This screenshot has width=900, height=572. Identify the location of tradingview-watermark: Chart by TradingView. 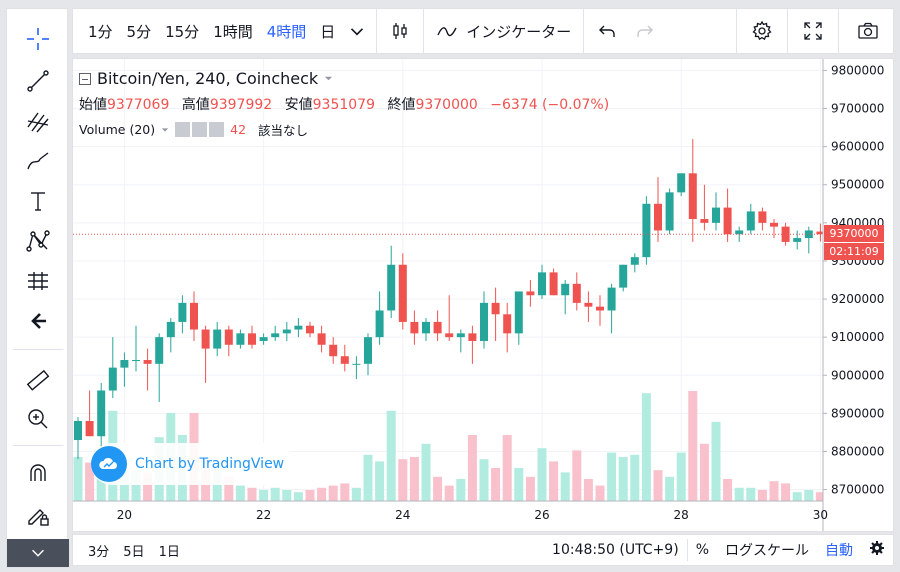
(193, 464).